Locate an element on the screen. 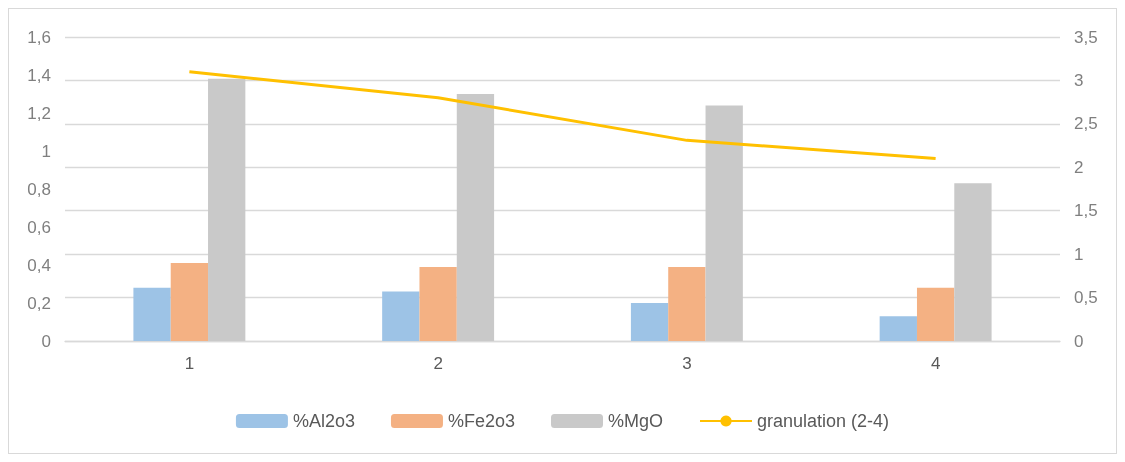 This screenshot has height=462, width=1125. y2-tick-label: 3,5 is located at coordinates (1086, 37).